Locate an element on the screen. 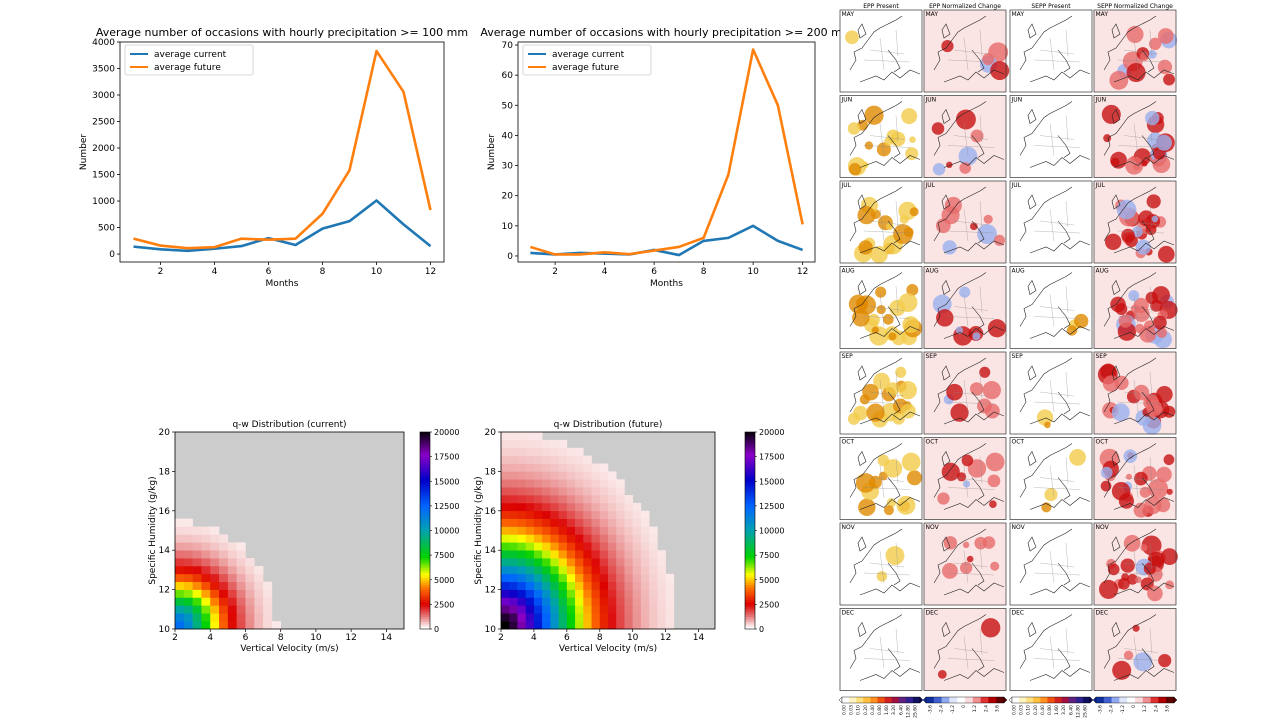  x-tick-label: 14 is located at coordinates (387, 638).